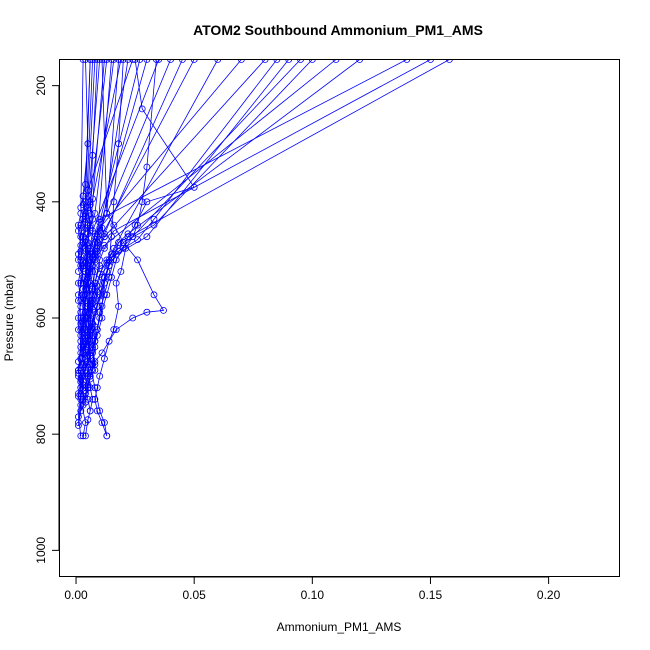 Image resolution: width=650 pixels, height=650 pixels. What do you see at coordinates (9, 318) in the screenshot?
I see `y-axis-label: Pressure (mbar)` at bounding box center [9, 318].